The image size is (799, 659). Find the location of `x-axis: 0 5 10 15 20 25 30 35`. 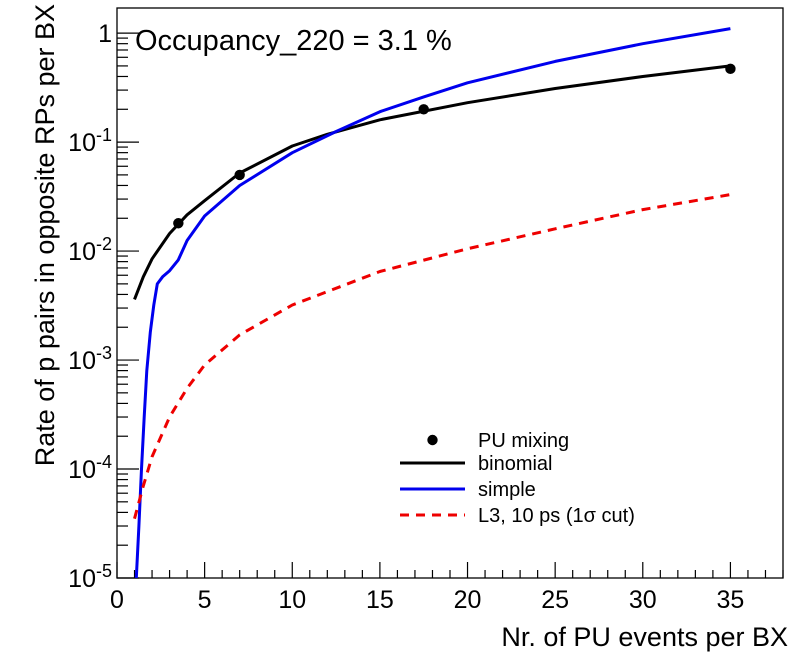

x-axis: 0 5 10 15 20 25 30 35 is located at coordinates (447, 588).